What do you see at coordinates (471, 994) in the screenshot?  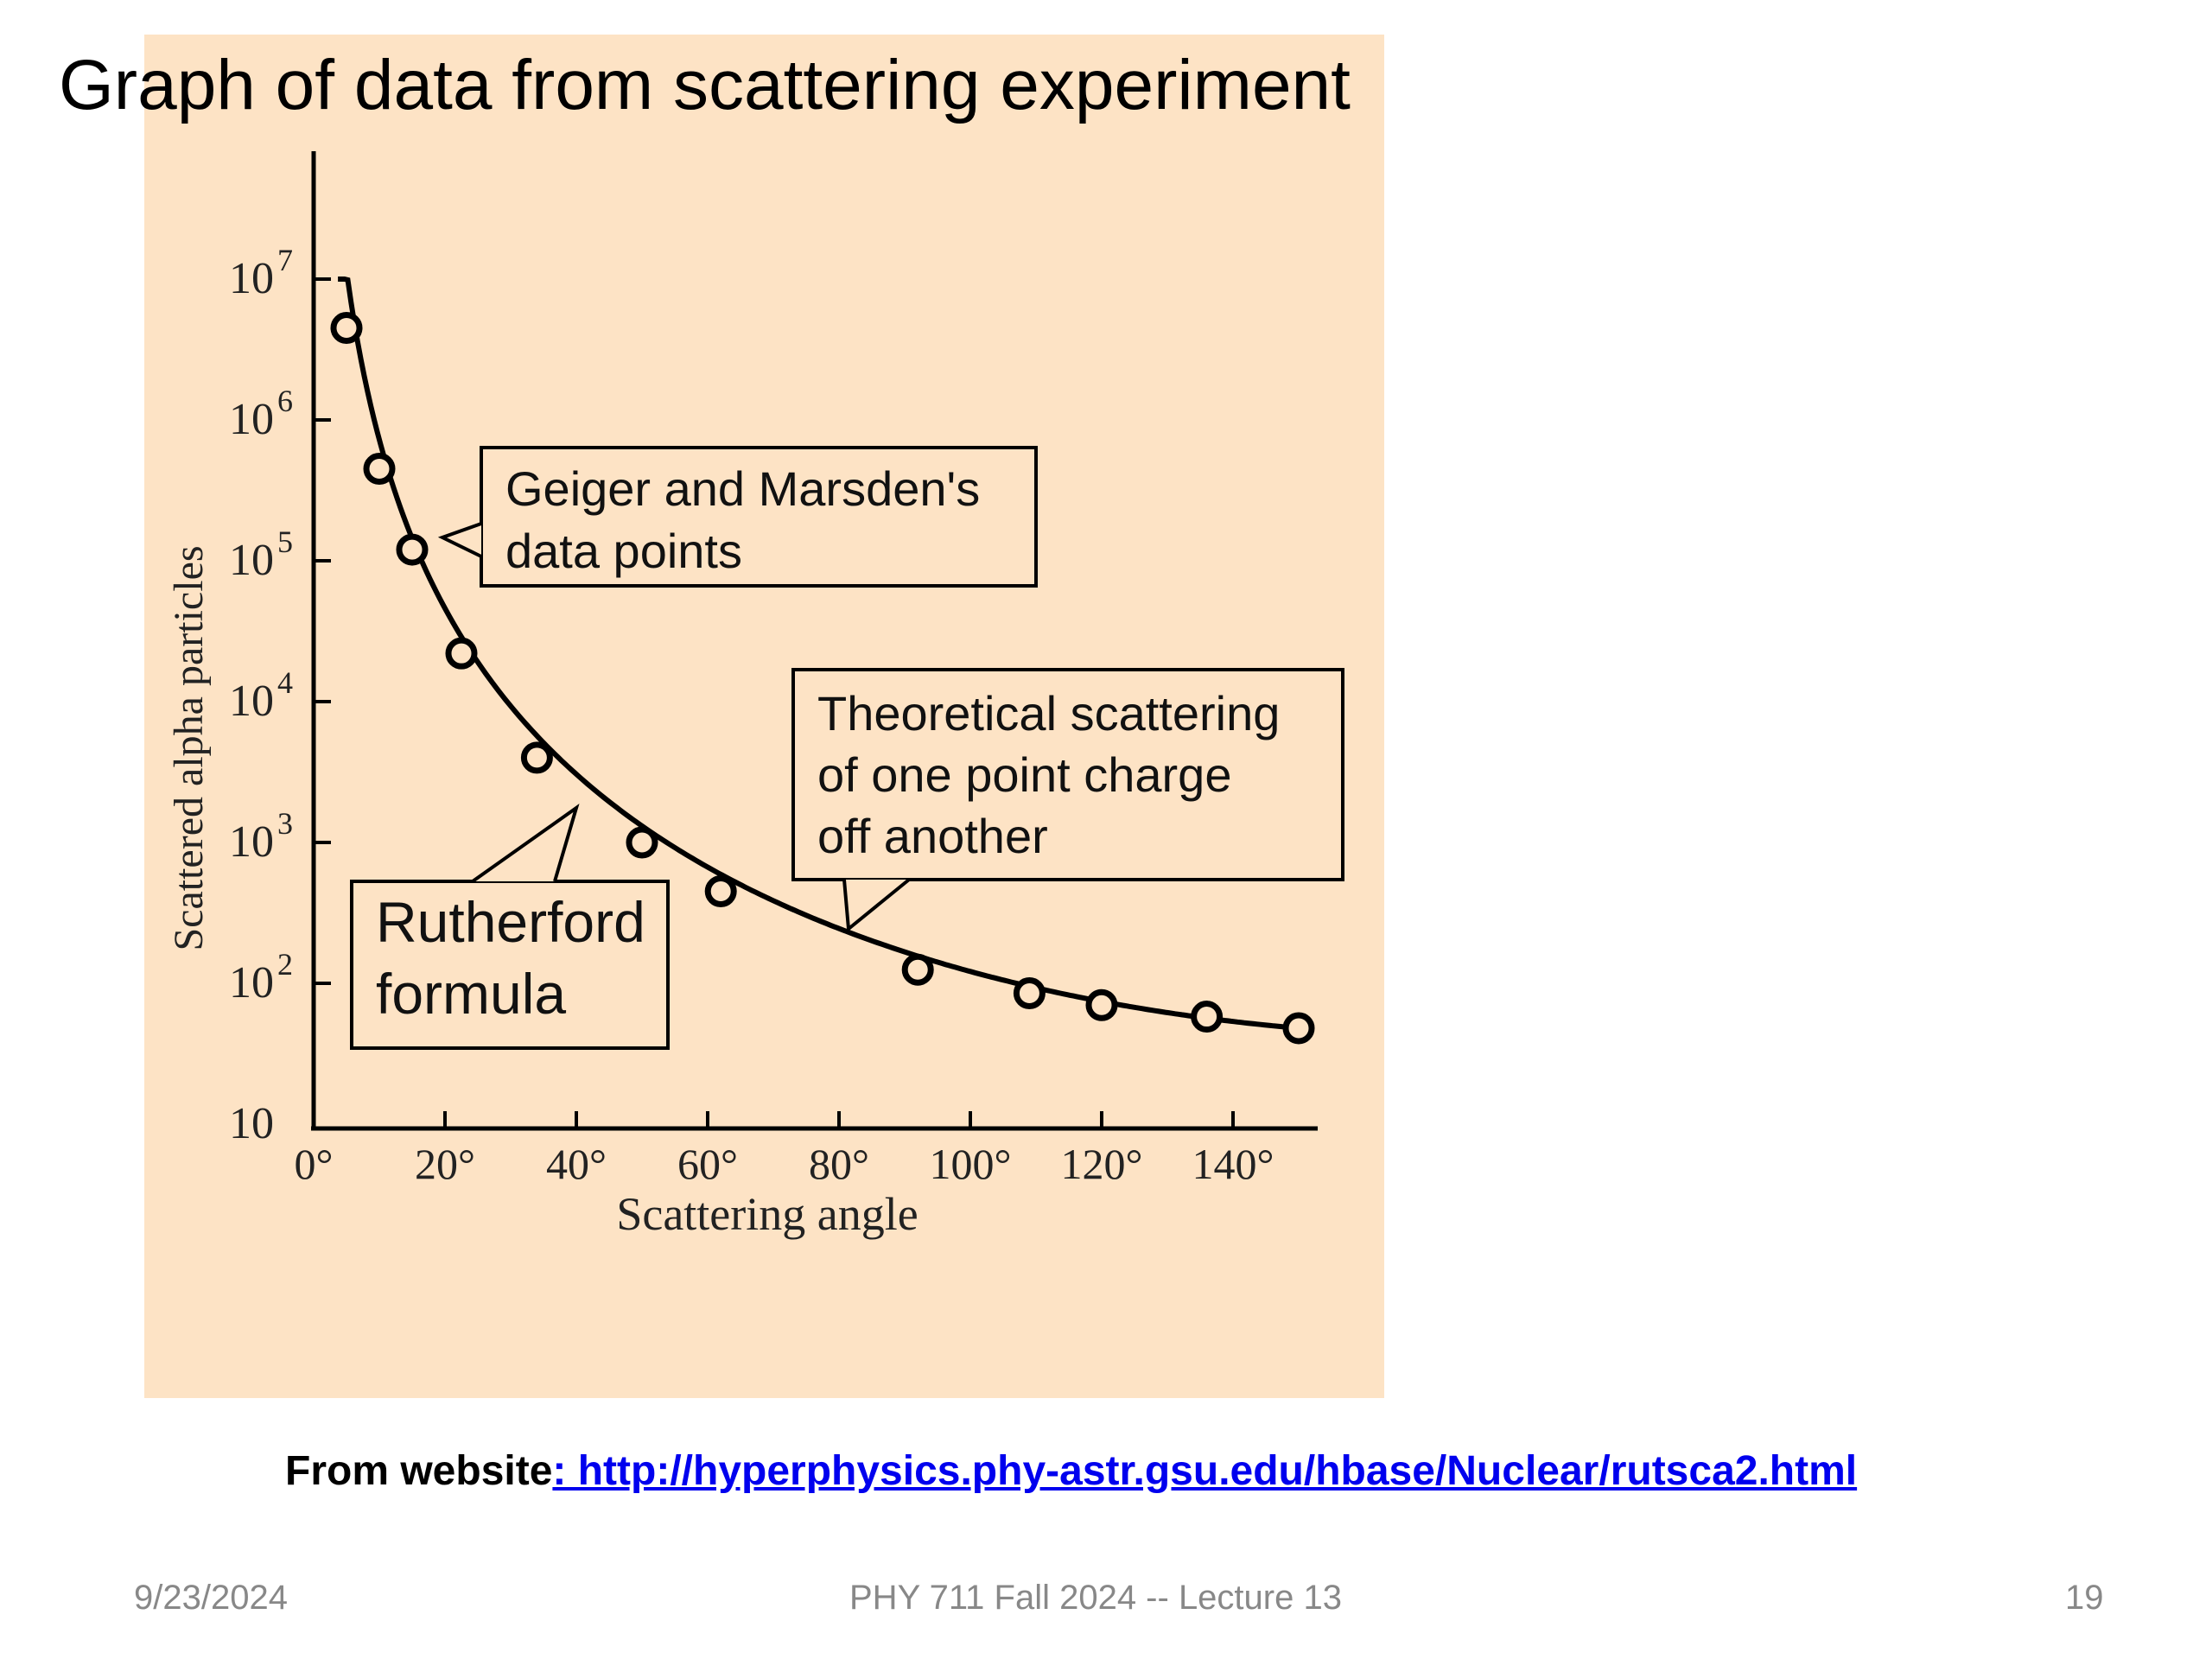 I see `callout-text: formula` at bounding box center [471, 994].